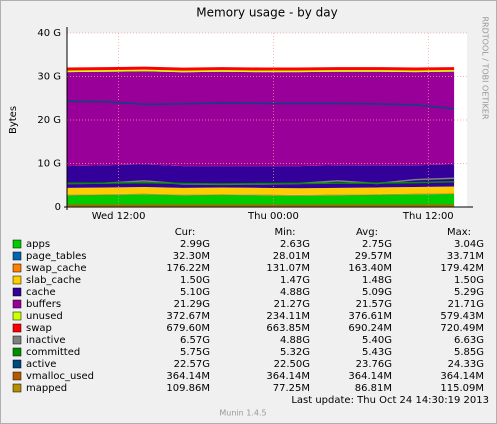 The image size is (497, 424). Describe the element at coordinates (377, 292) in the screenshot. I see `legend-value: 5.09G` at that location.